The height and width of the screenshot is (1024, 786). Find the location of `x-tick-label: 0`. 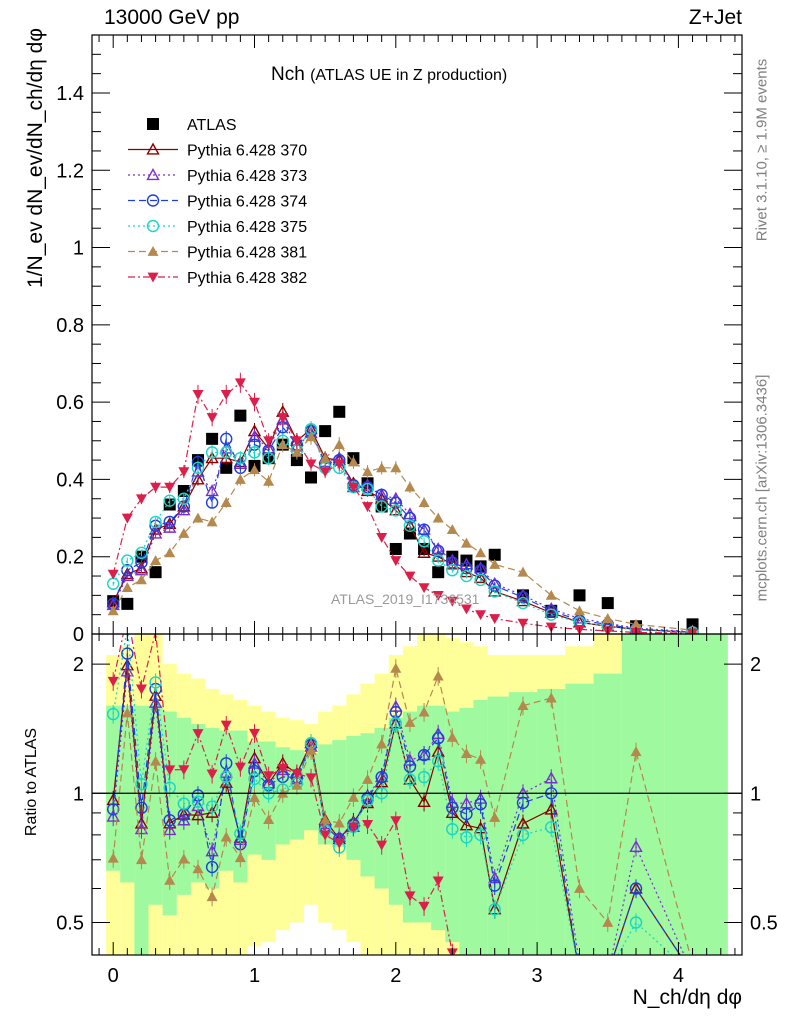

x-tick-label: 0 is located at coordinates (113, 976).